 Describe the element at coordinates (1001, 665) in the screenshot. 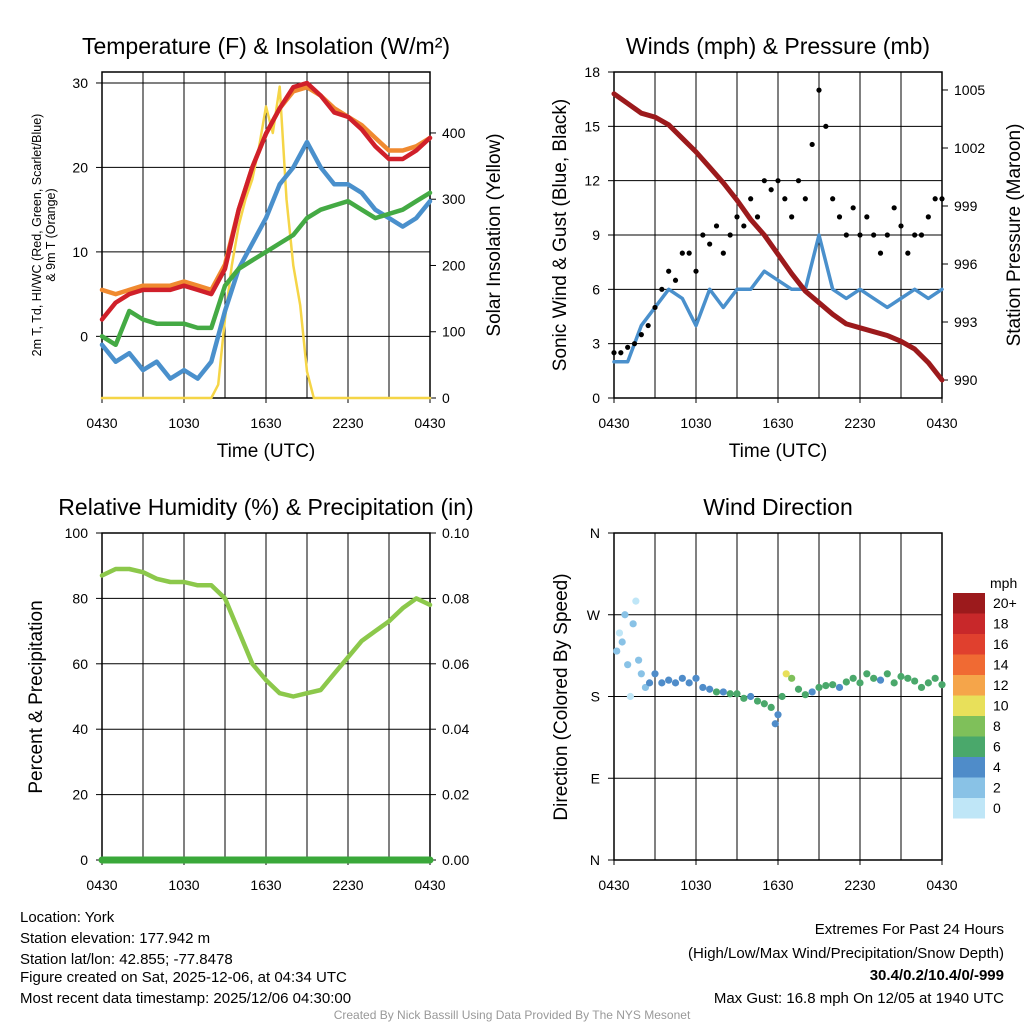

I see `colorbar-label: 14` at that location.